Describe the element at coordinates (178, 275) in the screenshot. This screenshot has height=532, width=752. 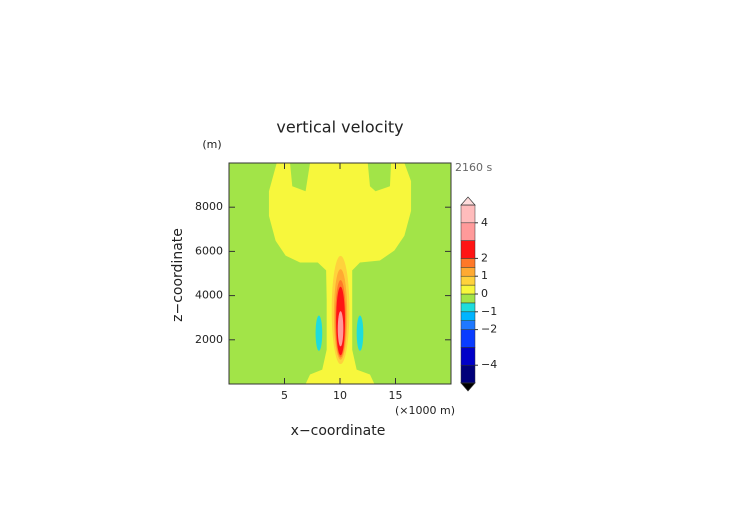
I see `y-axis-label: z−coordinate` at that location.